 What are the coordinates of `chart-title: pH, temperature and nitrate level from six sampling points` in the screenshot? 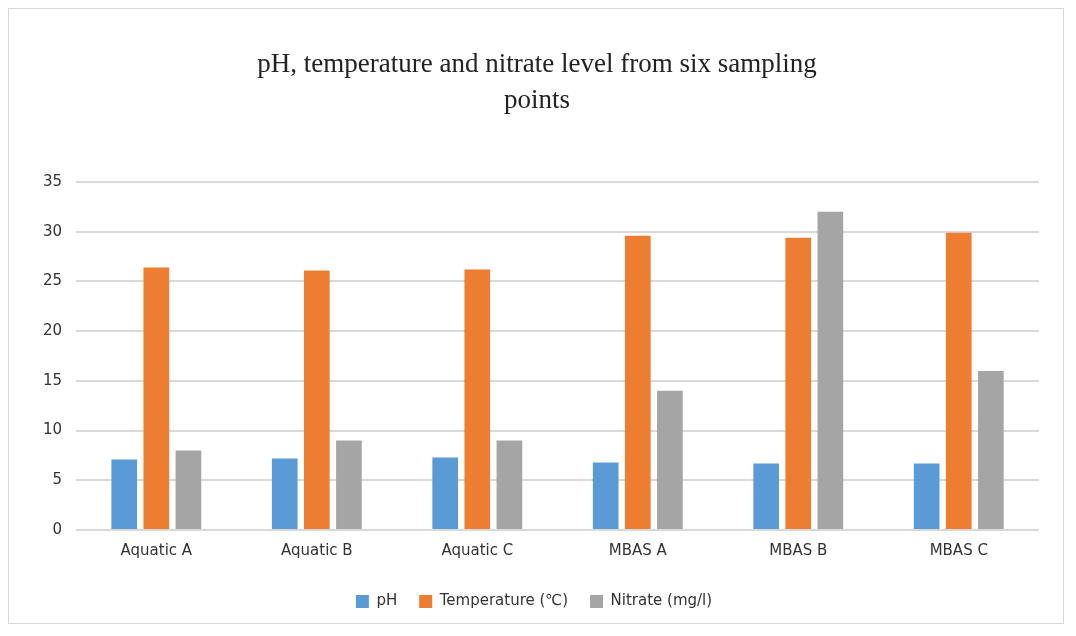 It's located at (537, 81).